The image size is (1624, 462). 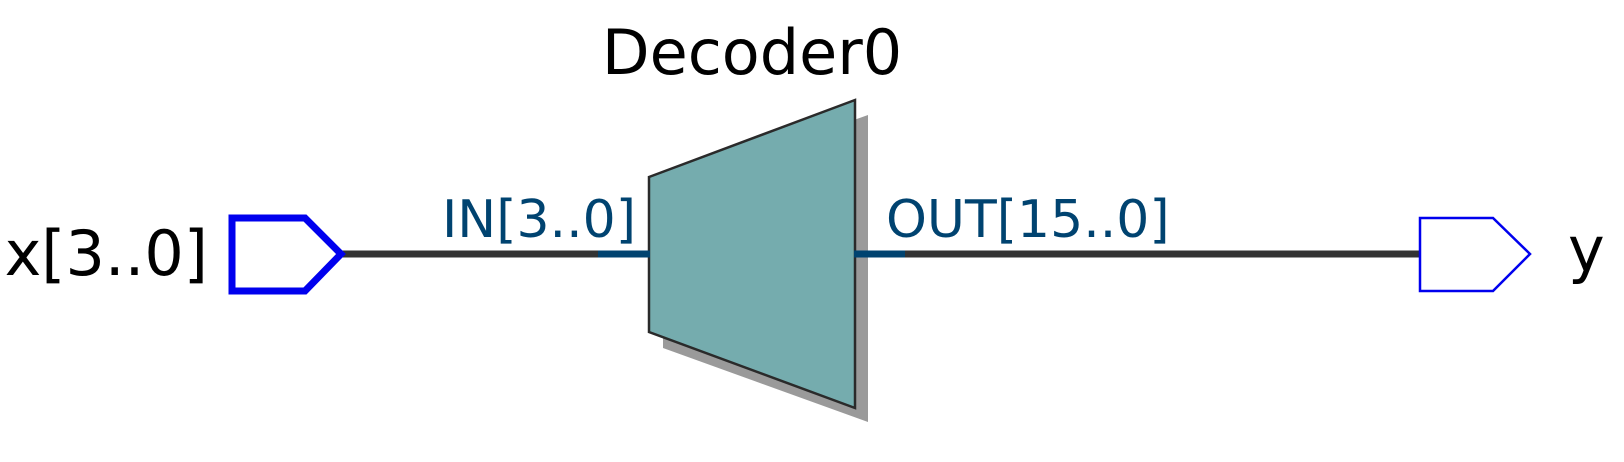 I want to click on input-port-label: x[3..0], so click(x=106, y=253).